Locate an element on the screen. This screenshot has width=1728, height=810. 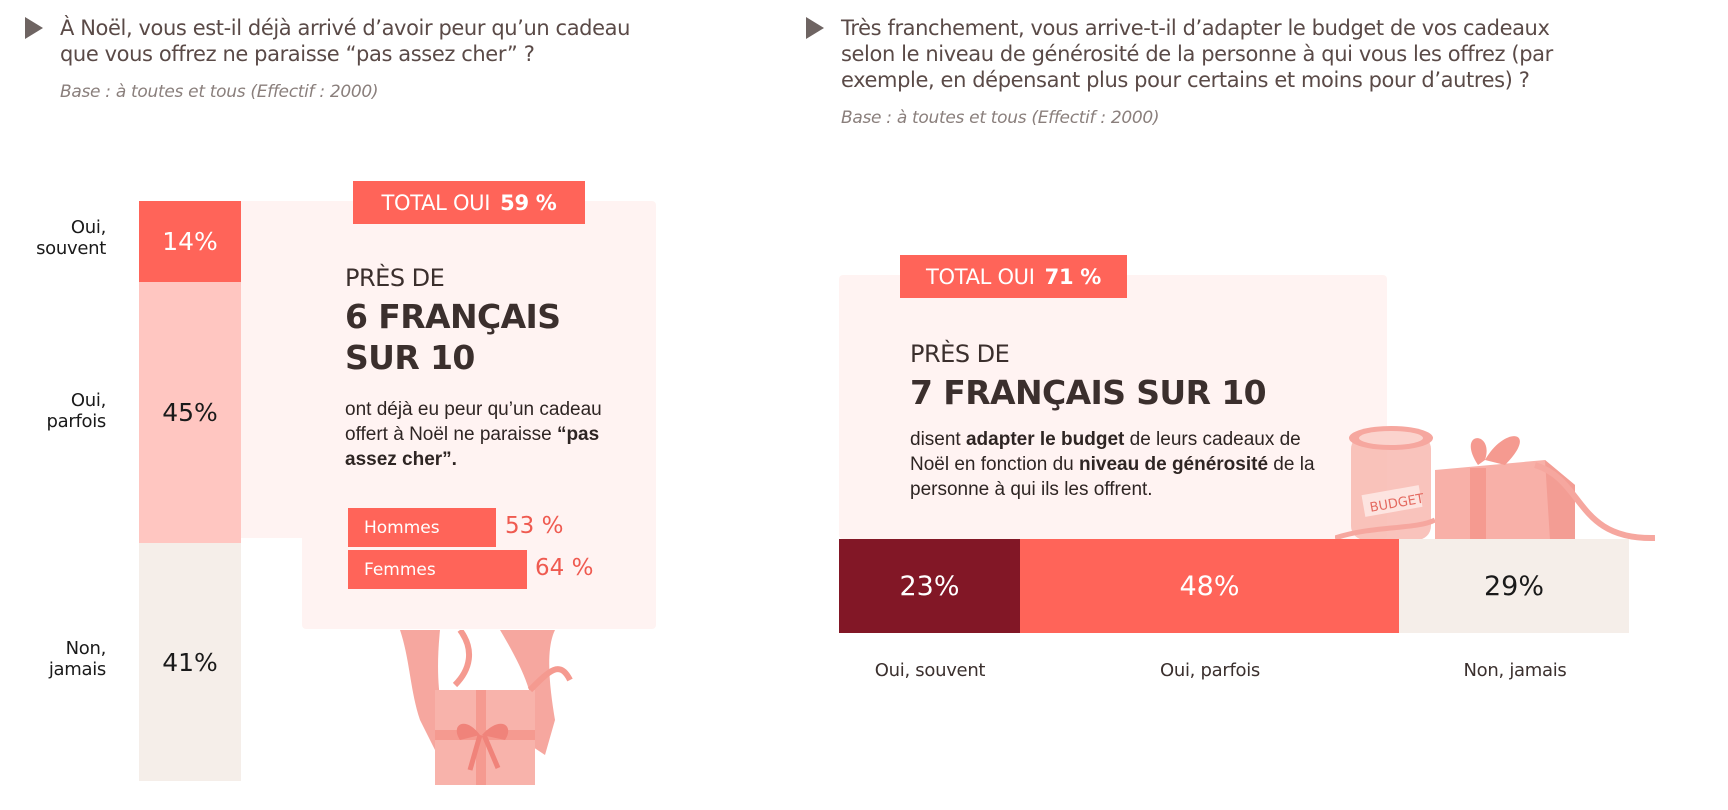
gender-label: Femmes is located at coordinates (400, 569).